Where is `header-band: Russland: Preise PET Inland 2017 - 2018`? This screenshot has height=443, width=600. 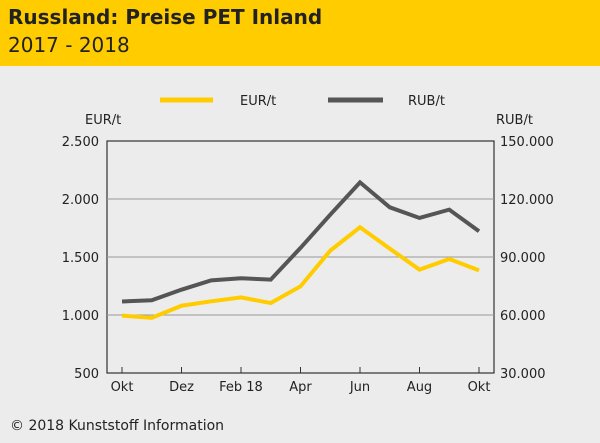 header-band: Russland: Preise PET Inland 2017 - 2018 is located at coordinates (300, 33).